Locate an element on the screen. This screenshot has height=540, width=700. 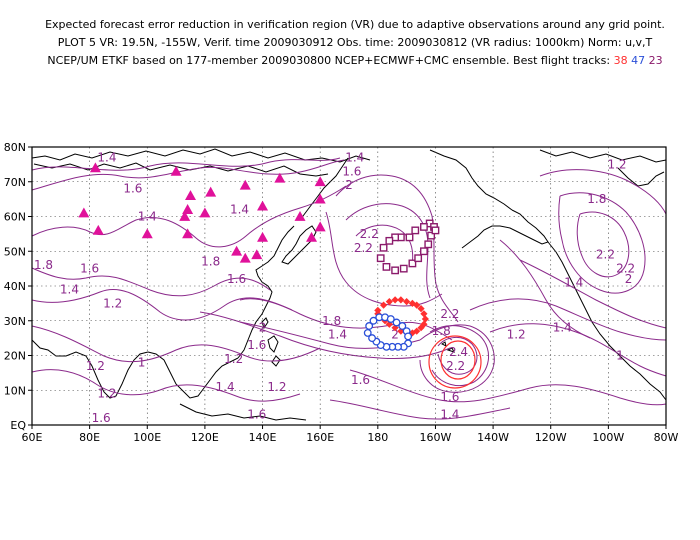
y-tick-label: 40N is located at coordinates (15, 286).